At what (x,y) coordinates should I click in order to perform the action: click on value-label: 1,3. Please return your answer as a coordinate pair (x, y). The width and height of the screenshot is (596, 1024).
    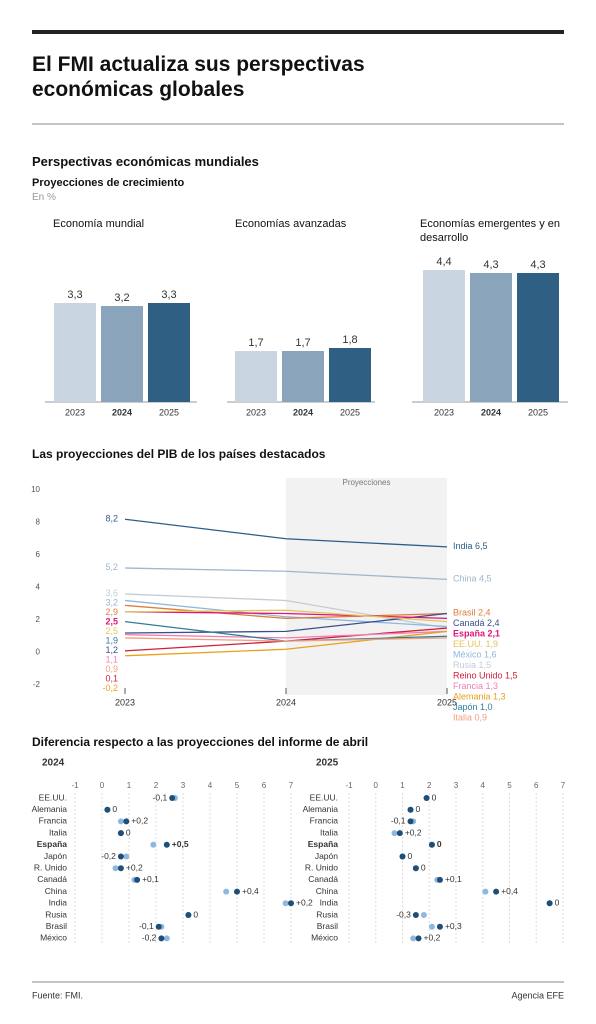
    Looking at the image, I should click on (499, 697).